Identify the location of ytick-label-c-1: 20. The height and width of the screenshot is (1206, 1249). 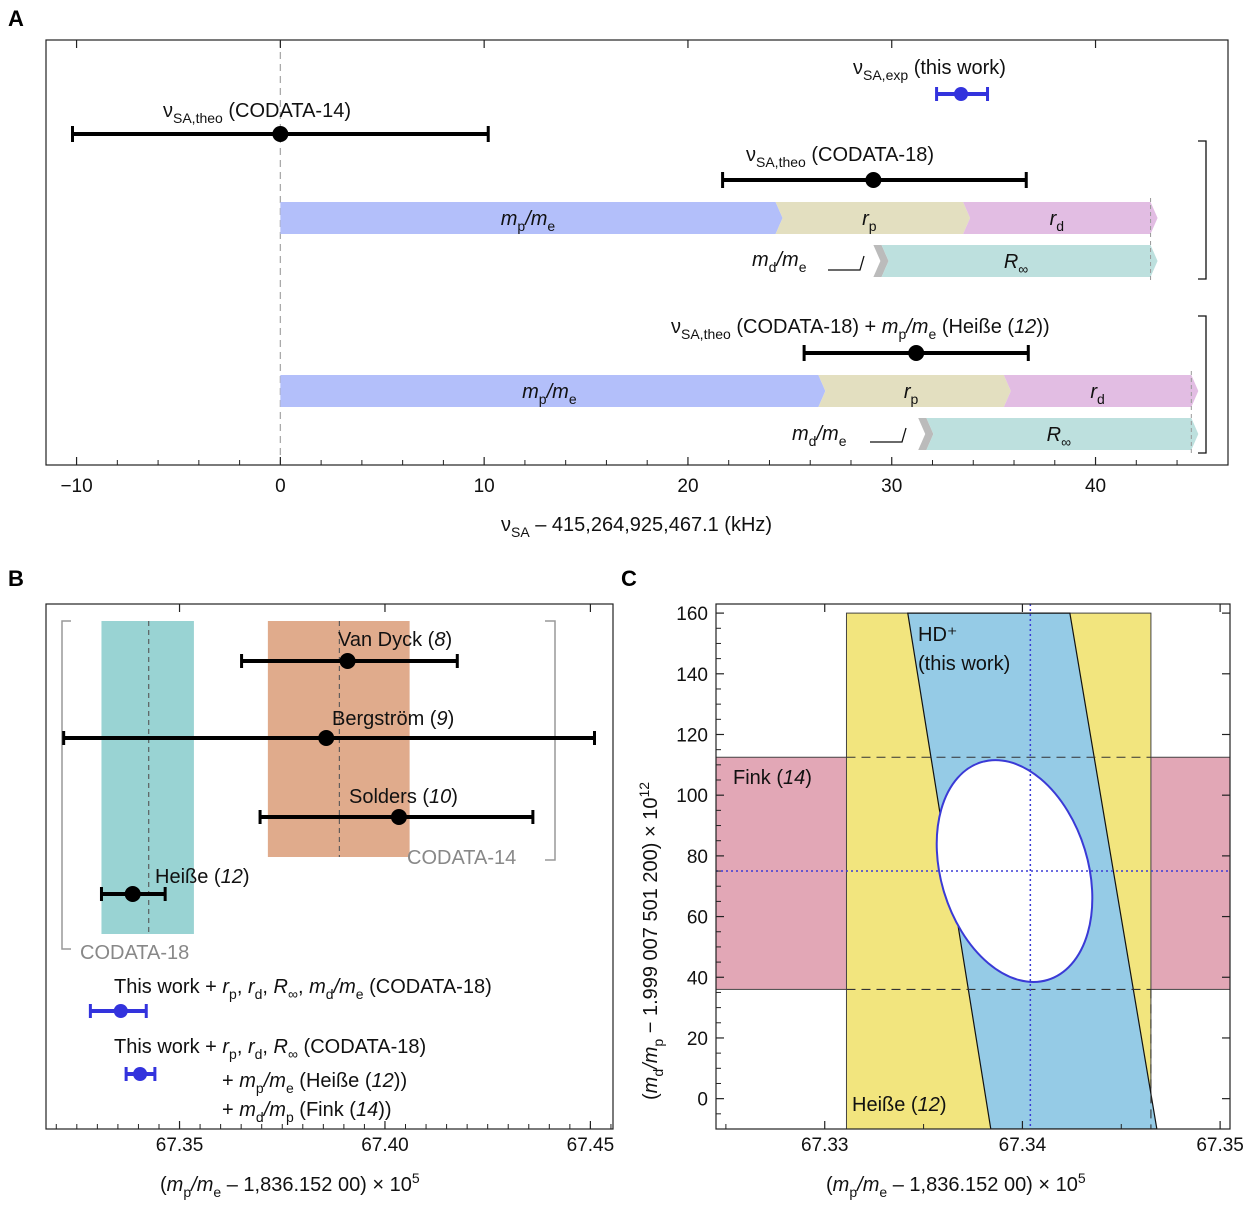
(697, 1039).